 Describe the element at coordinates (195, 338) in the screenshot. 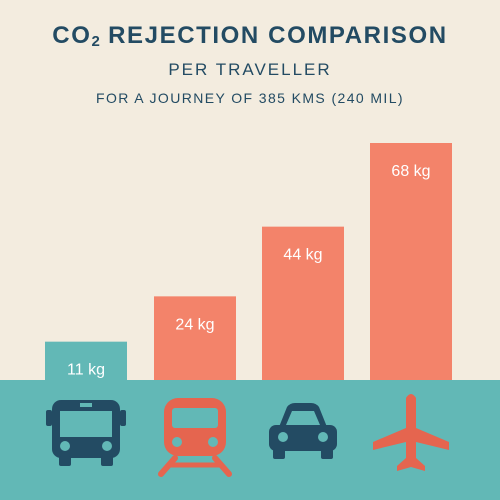

I see `bar-train` at that location.